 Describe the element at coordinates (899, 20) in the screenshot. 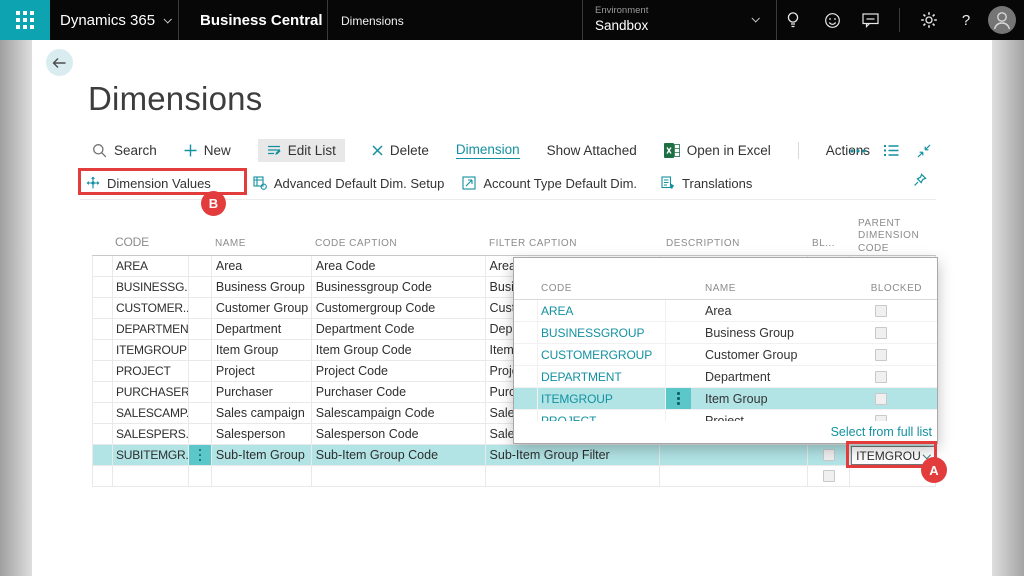

I see `topbar-divider` at that location.